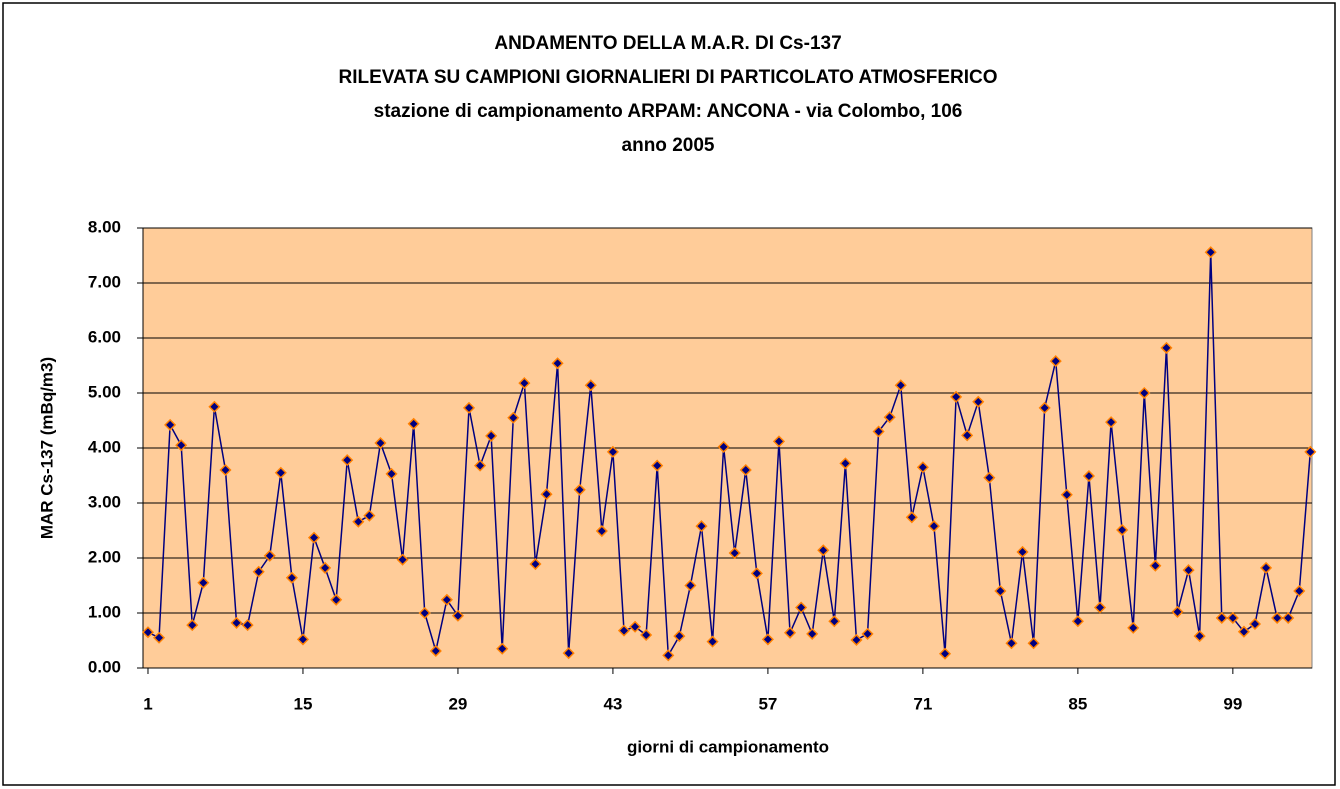 The image size is (1340, 789). I want to click on y-tick-label: 6.00, so click(104, 336).